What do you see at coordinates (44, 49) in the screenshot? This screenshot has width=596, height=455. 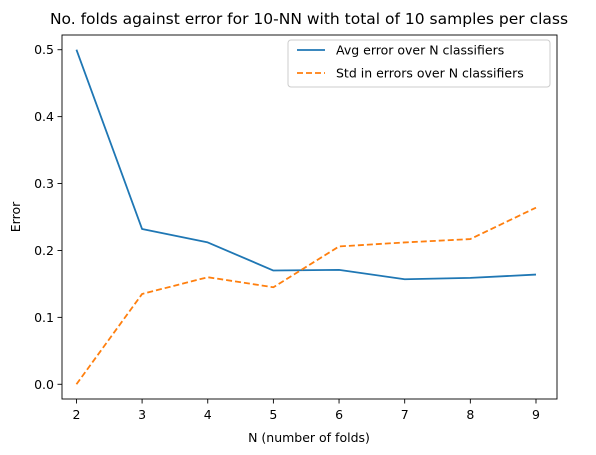 I see `y-tick-label: 0.5` at bounding box center [44, 49].